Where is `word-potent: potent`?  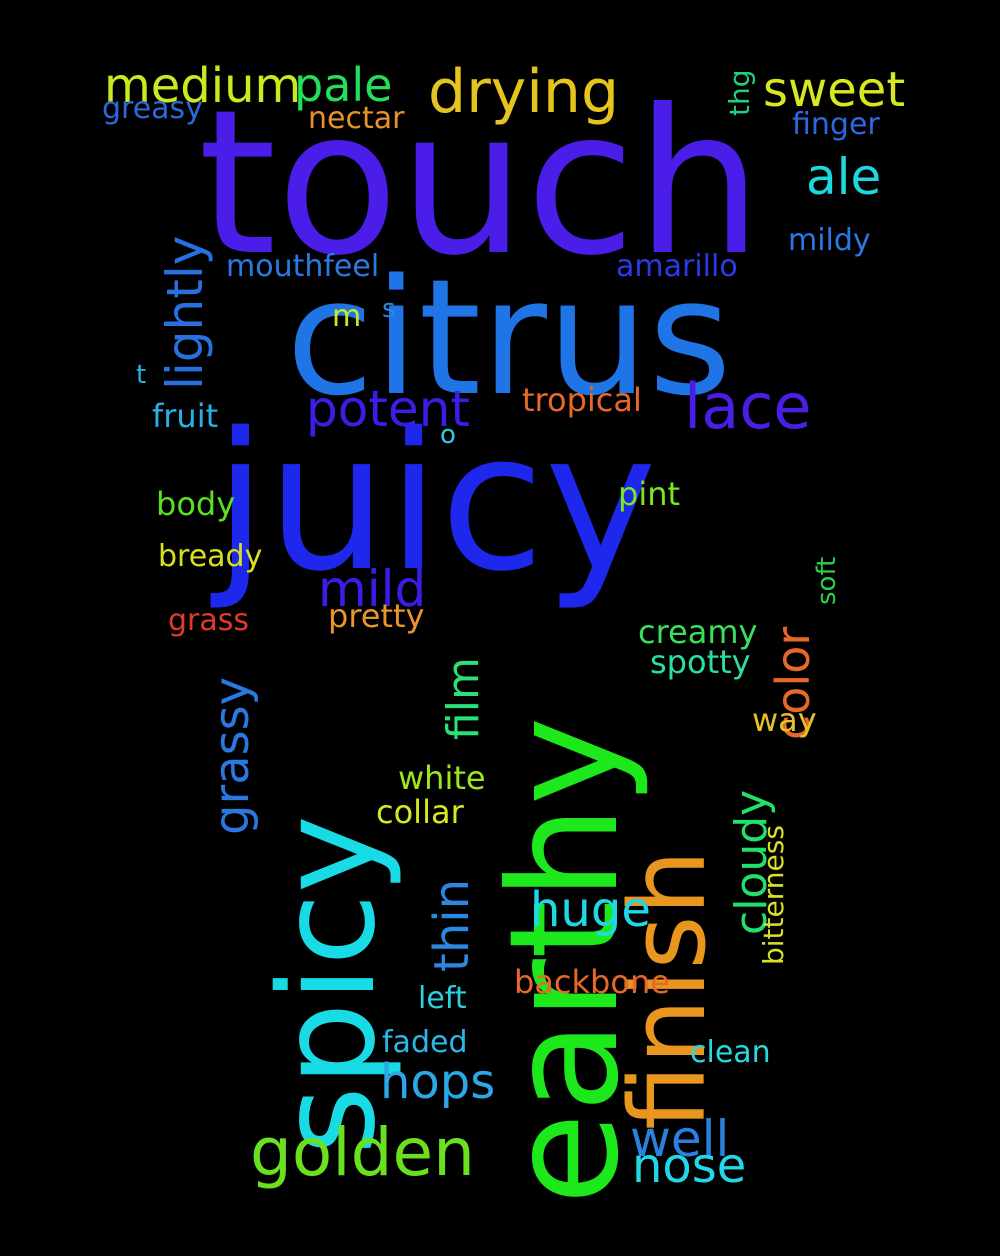
word-potent: potent is located at coordinates (388, 409).